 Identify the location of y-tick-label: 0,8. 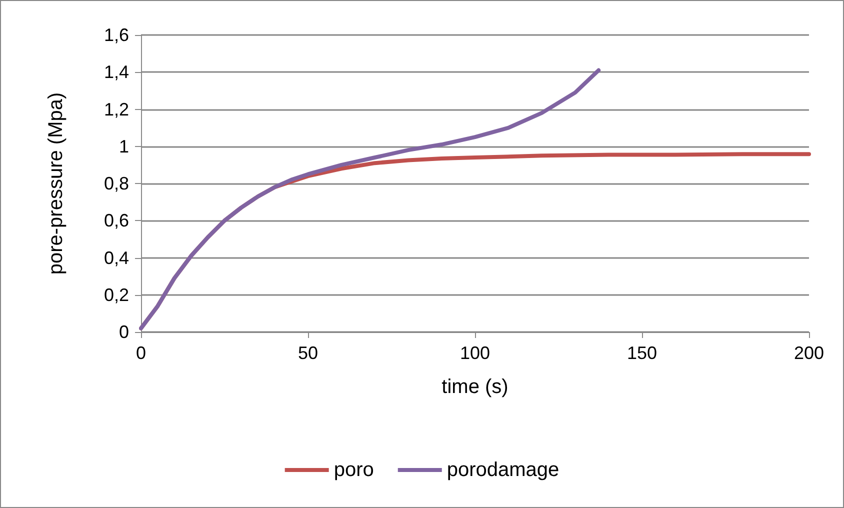
(116, 184).